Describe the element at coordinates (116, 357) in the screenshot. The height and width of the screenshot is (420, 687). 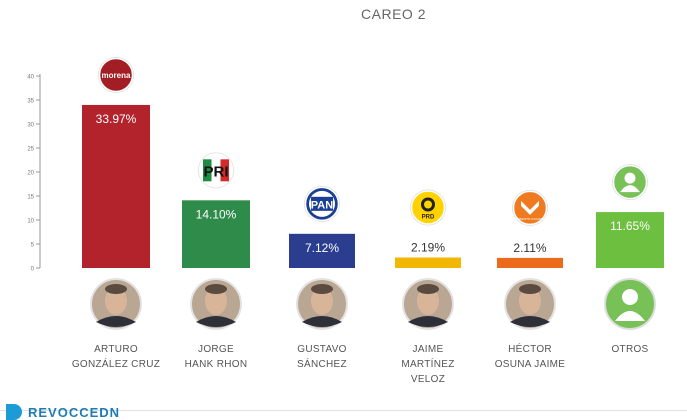
I see `candidate-name: ARTURO GONZÁLEZ CRUZ` at that location.